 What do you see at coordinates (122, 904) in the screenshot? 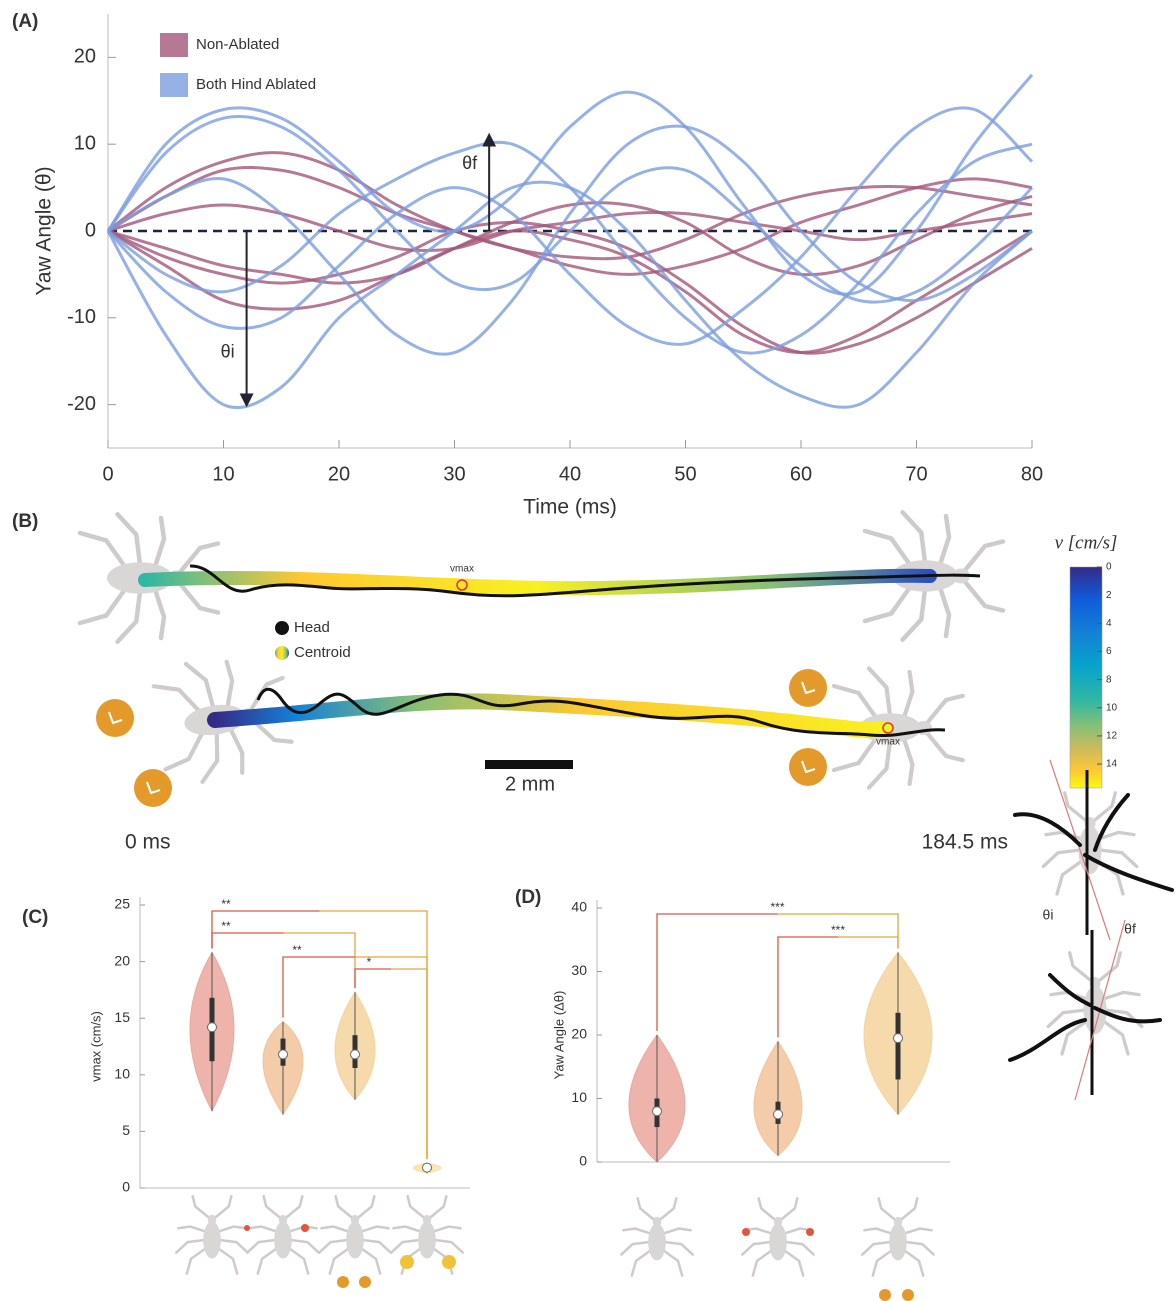
I see `y-tick-label: 25` at bounding box center [122, 904].